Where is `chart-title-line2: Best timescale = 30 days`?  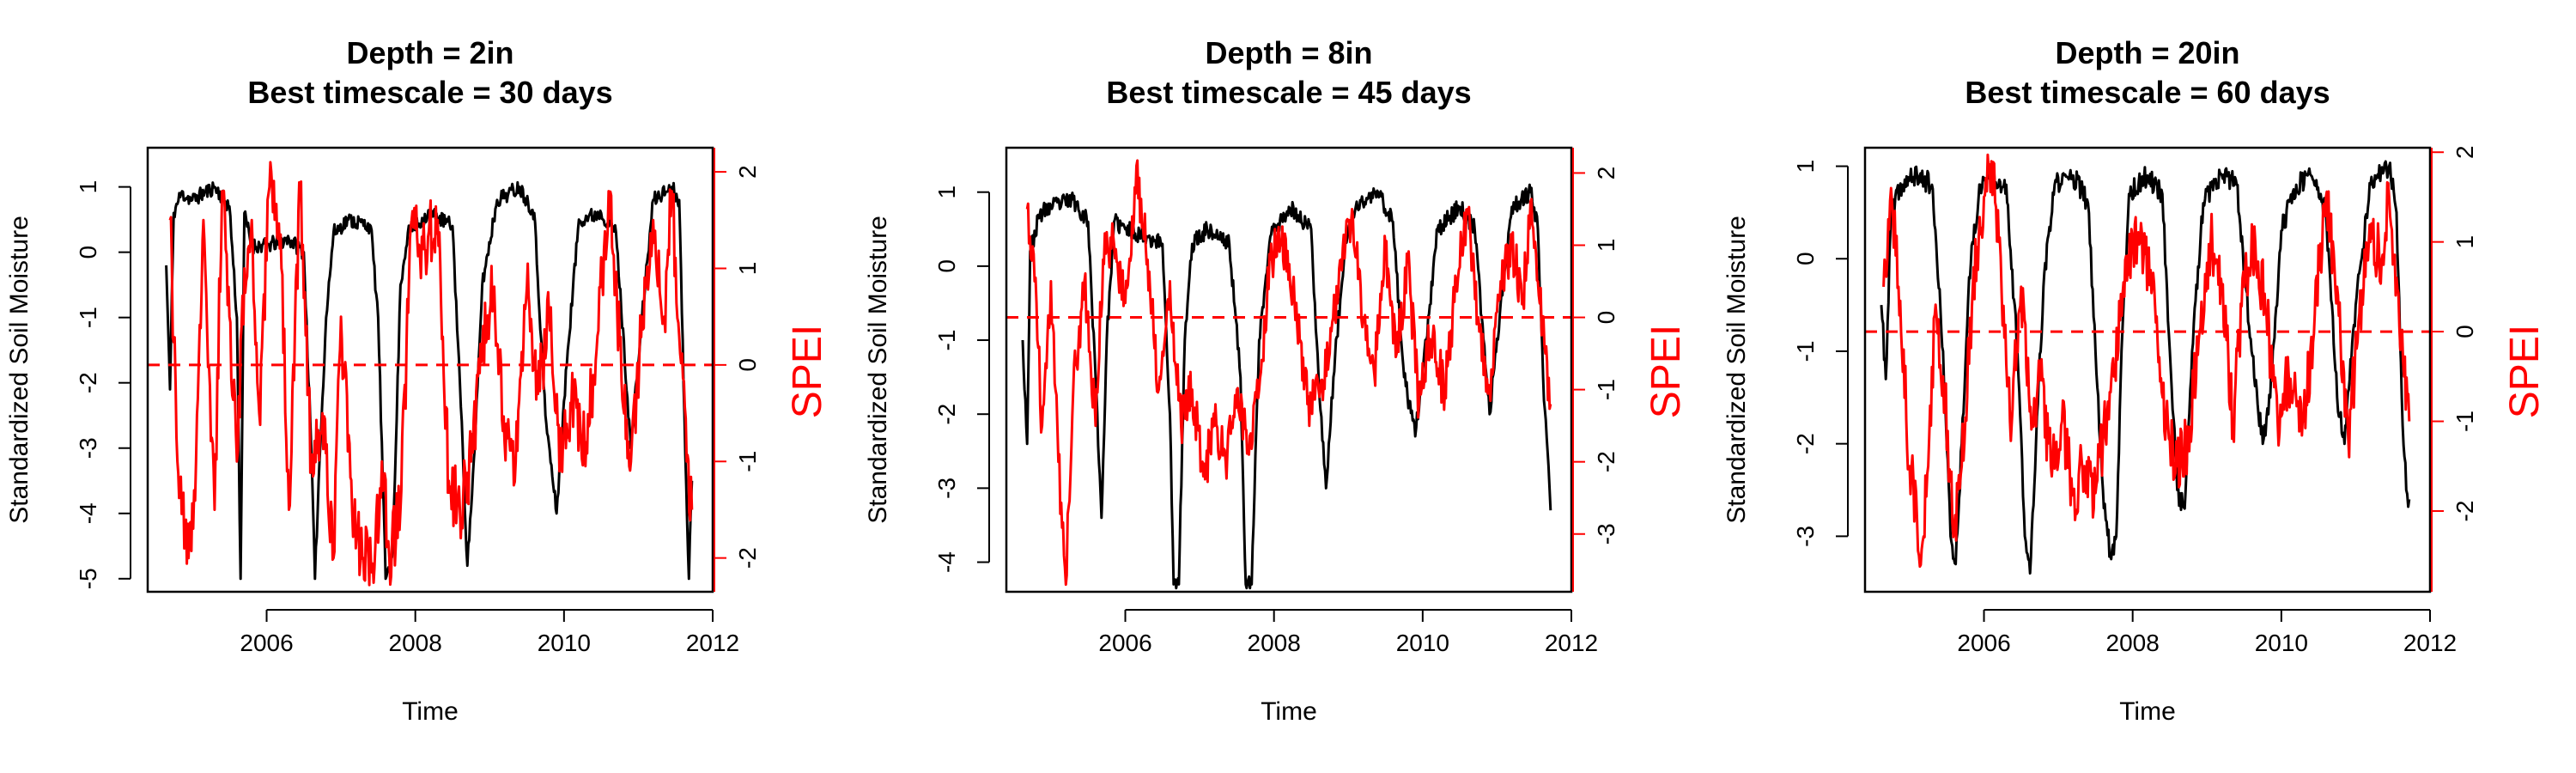
chart-title-line2: Best timescale = 30 days is located at coordinates (430, 92).